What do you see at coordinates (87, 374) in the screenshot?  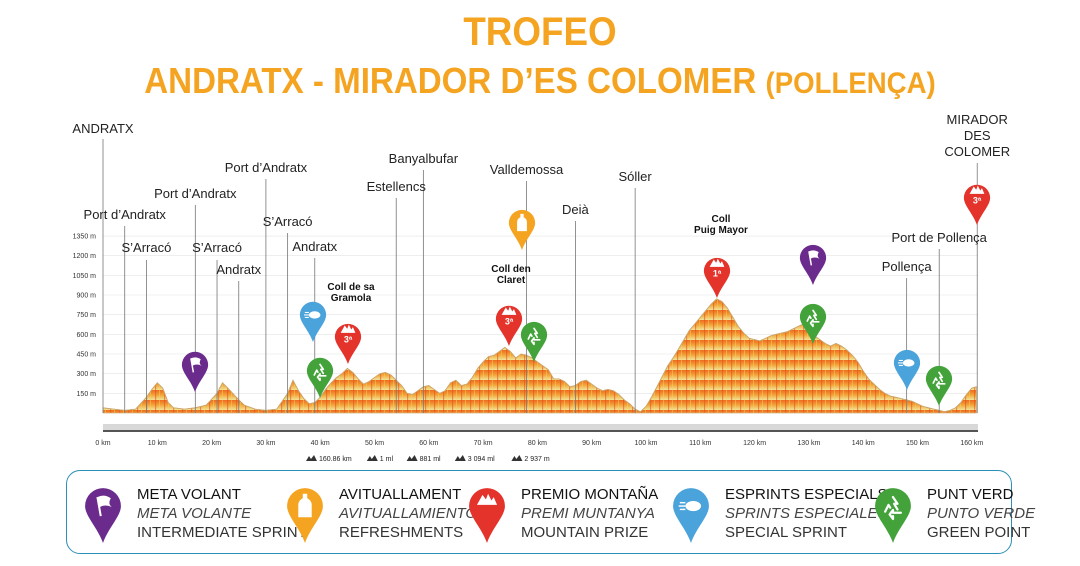 I see `y-tick-label: 300 m` at bounding box center [87, 374].